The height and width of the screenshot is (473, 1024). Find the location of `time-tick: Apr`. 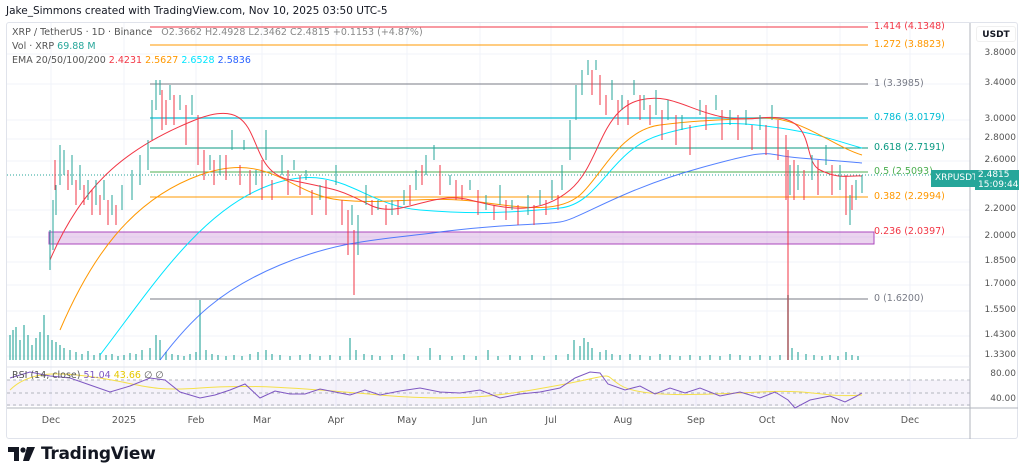

time-tick: Apr is located at coordinates (336, 420).